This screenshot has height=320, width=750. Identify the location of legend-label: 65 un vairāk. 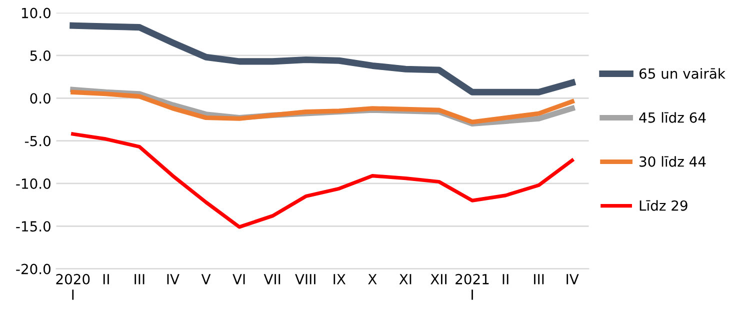
(682, 73).